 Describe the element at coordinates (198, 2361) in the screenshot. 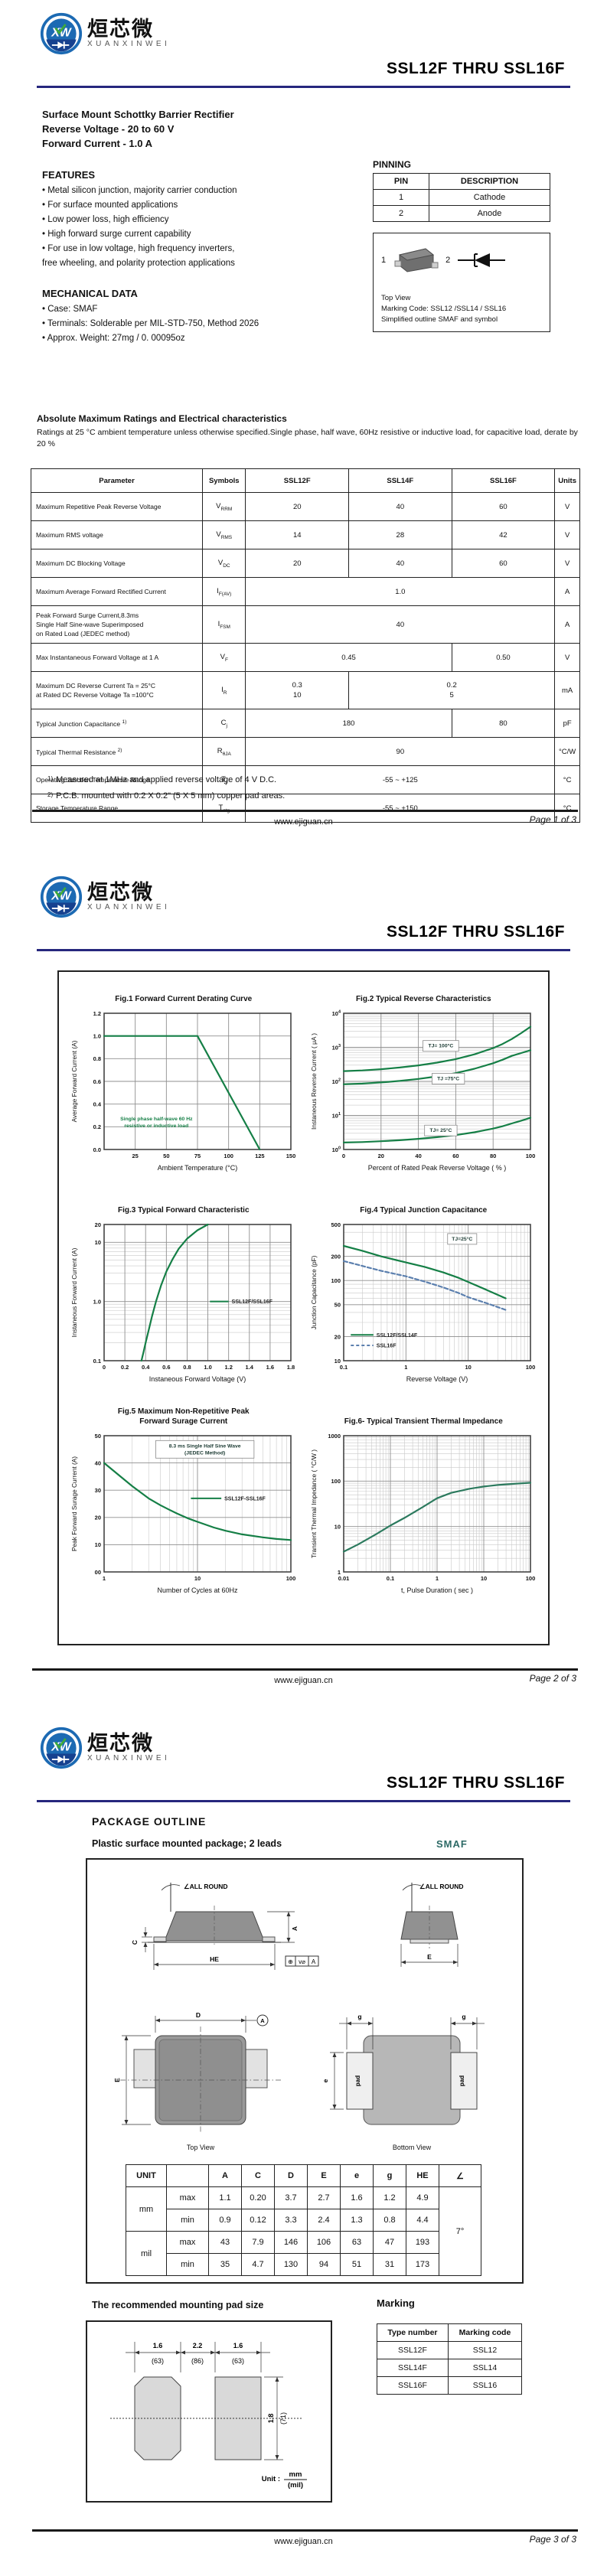

I see `svg-text: (86)` at that location.